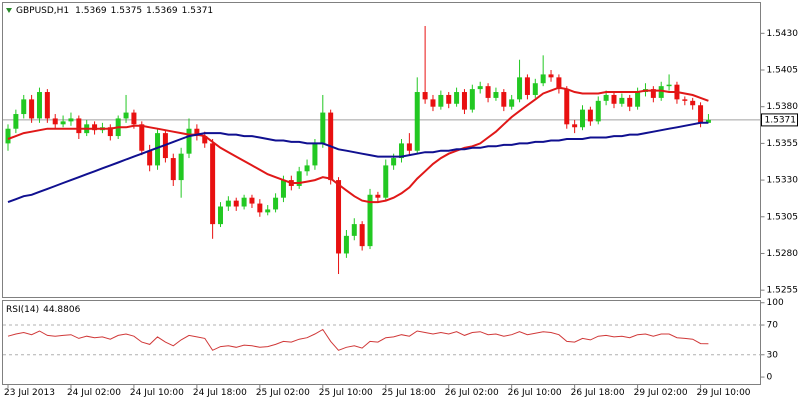 The image size is (800, 400). I want to click on x-tick-label: 26 Jul 10:00, so click(535, 393).